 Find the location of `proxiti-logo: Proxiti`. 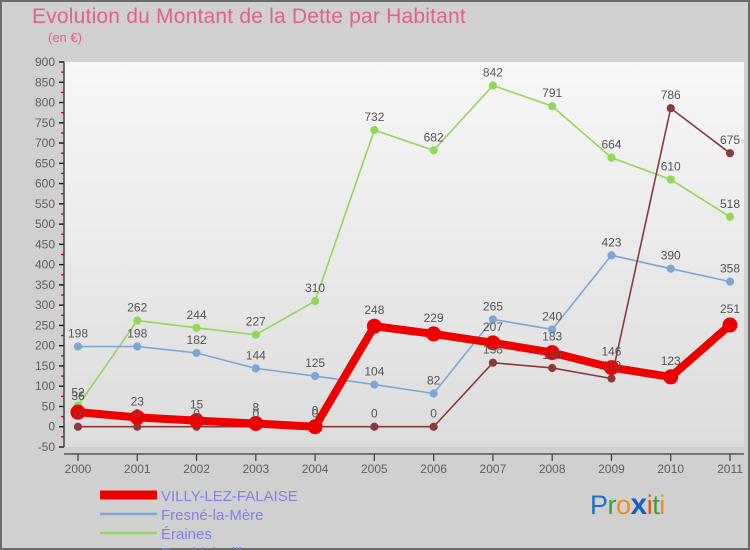

proxiti-logo: Proxiti is located at coordinates (627, 505).